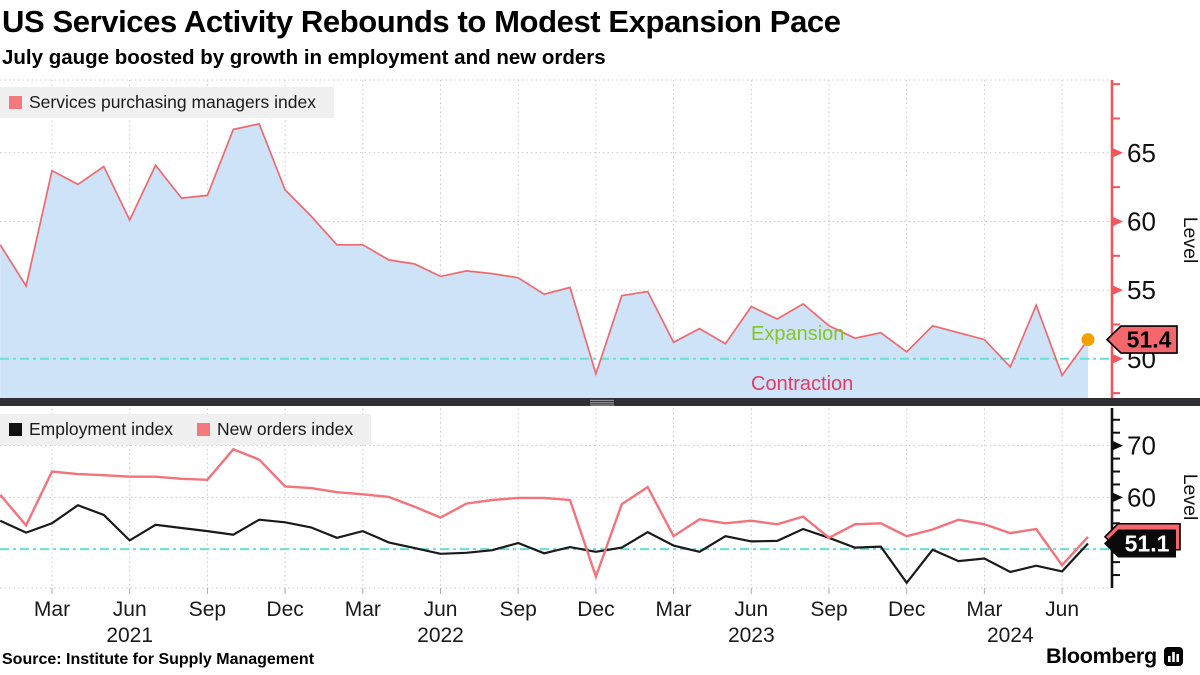  Describe the element at coordinates (1141, 153) in the screenshot. I see `axis-tick-label: 65` at that location.